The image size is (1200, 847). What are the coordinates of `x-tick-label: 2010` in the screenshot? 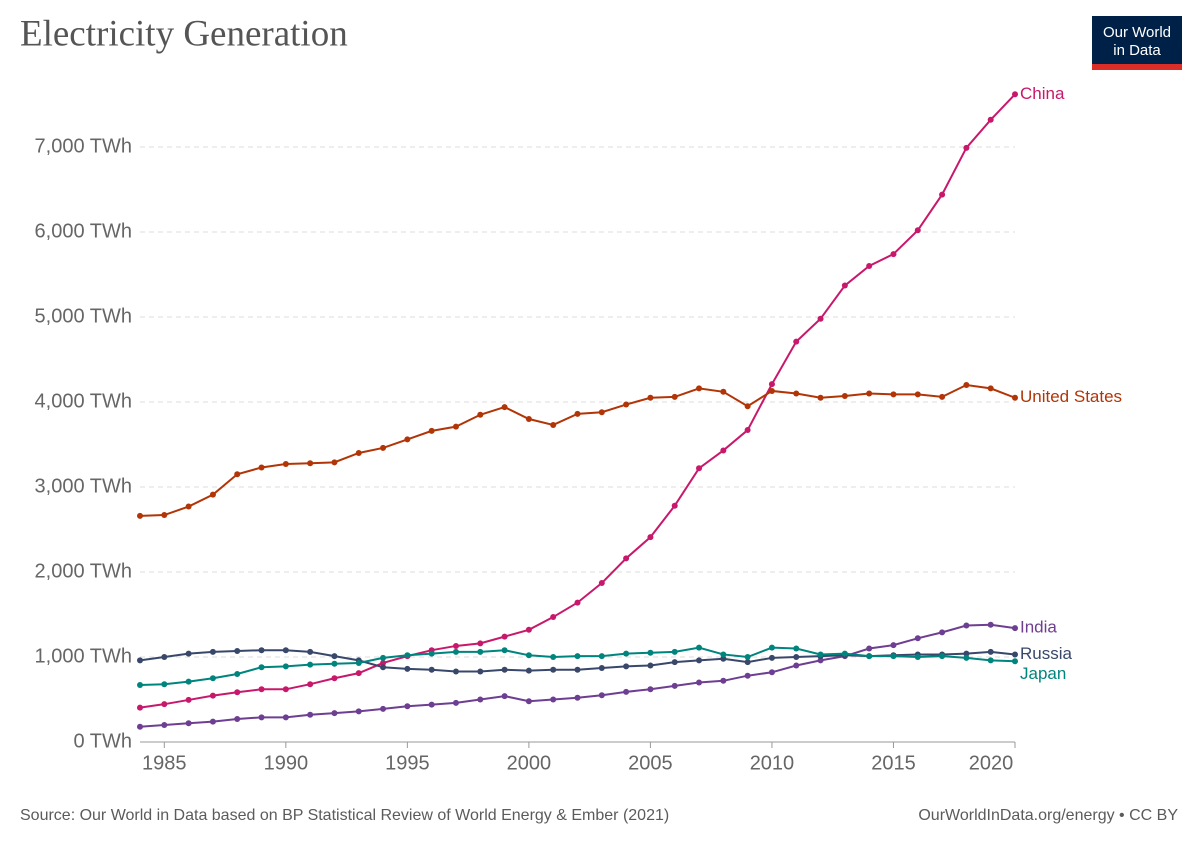 It's located at (772, 763).